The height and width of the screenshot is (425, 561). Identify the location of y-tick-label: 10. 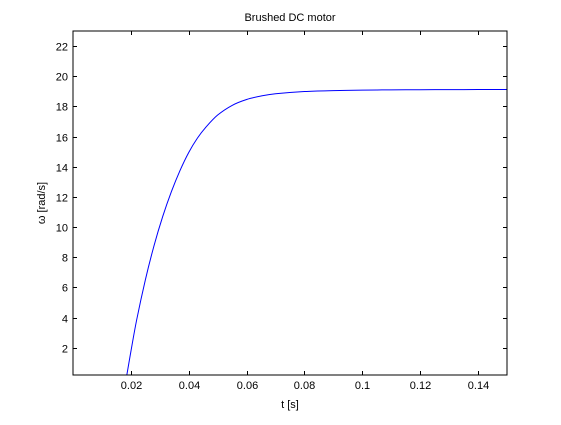
(62, 229).